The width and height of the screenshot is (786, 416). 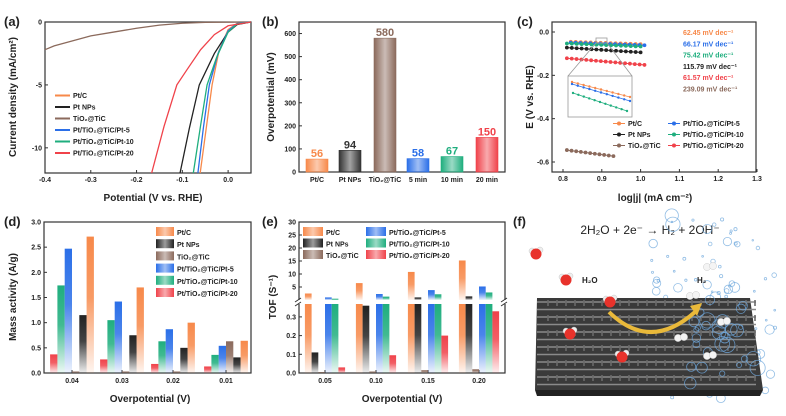 What do you see at coordinates (292, 262) in the screenshot?
I see `y-tick-label: 15` at bounding box center [292, 262].